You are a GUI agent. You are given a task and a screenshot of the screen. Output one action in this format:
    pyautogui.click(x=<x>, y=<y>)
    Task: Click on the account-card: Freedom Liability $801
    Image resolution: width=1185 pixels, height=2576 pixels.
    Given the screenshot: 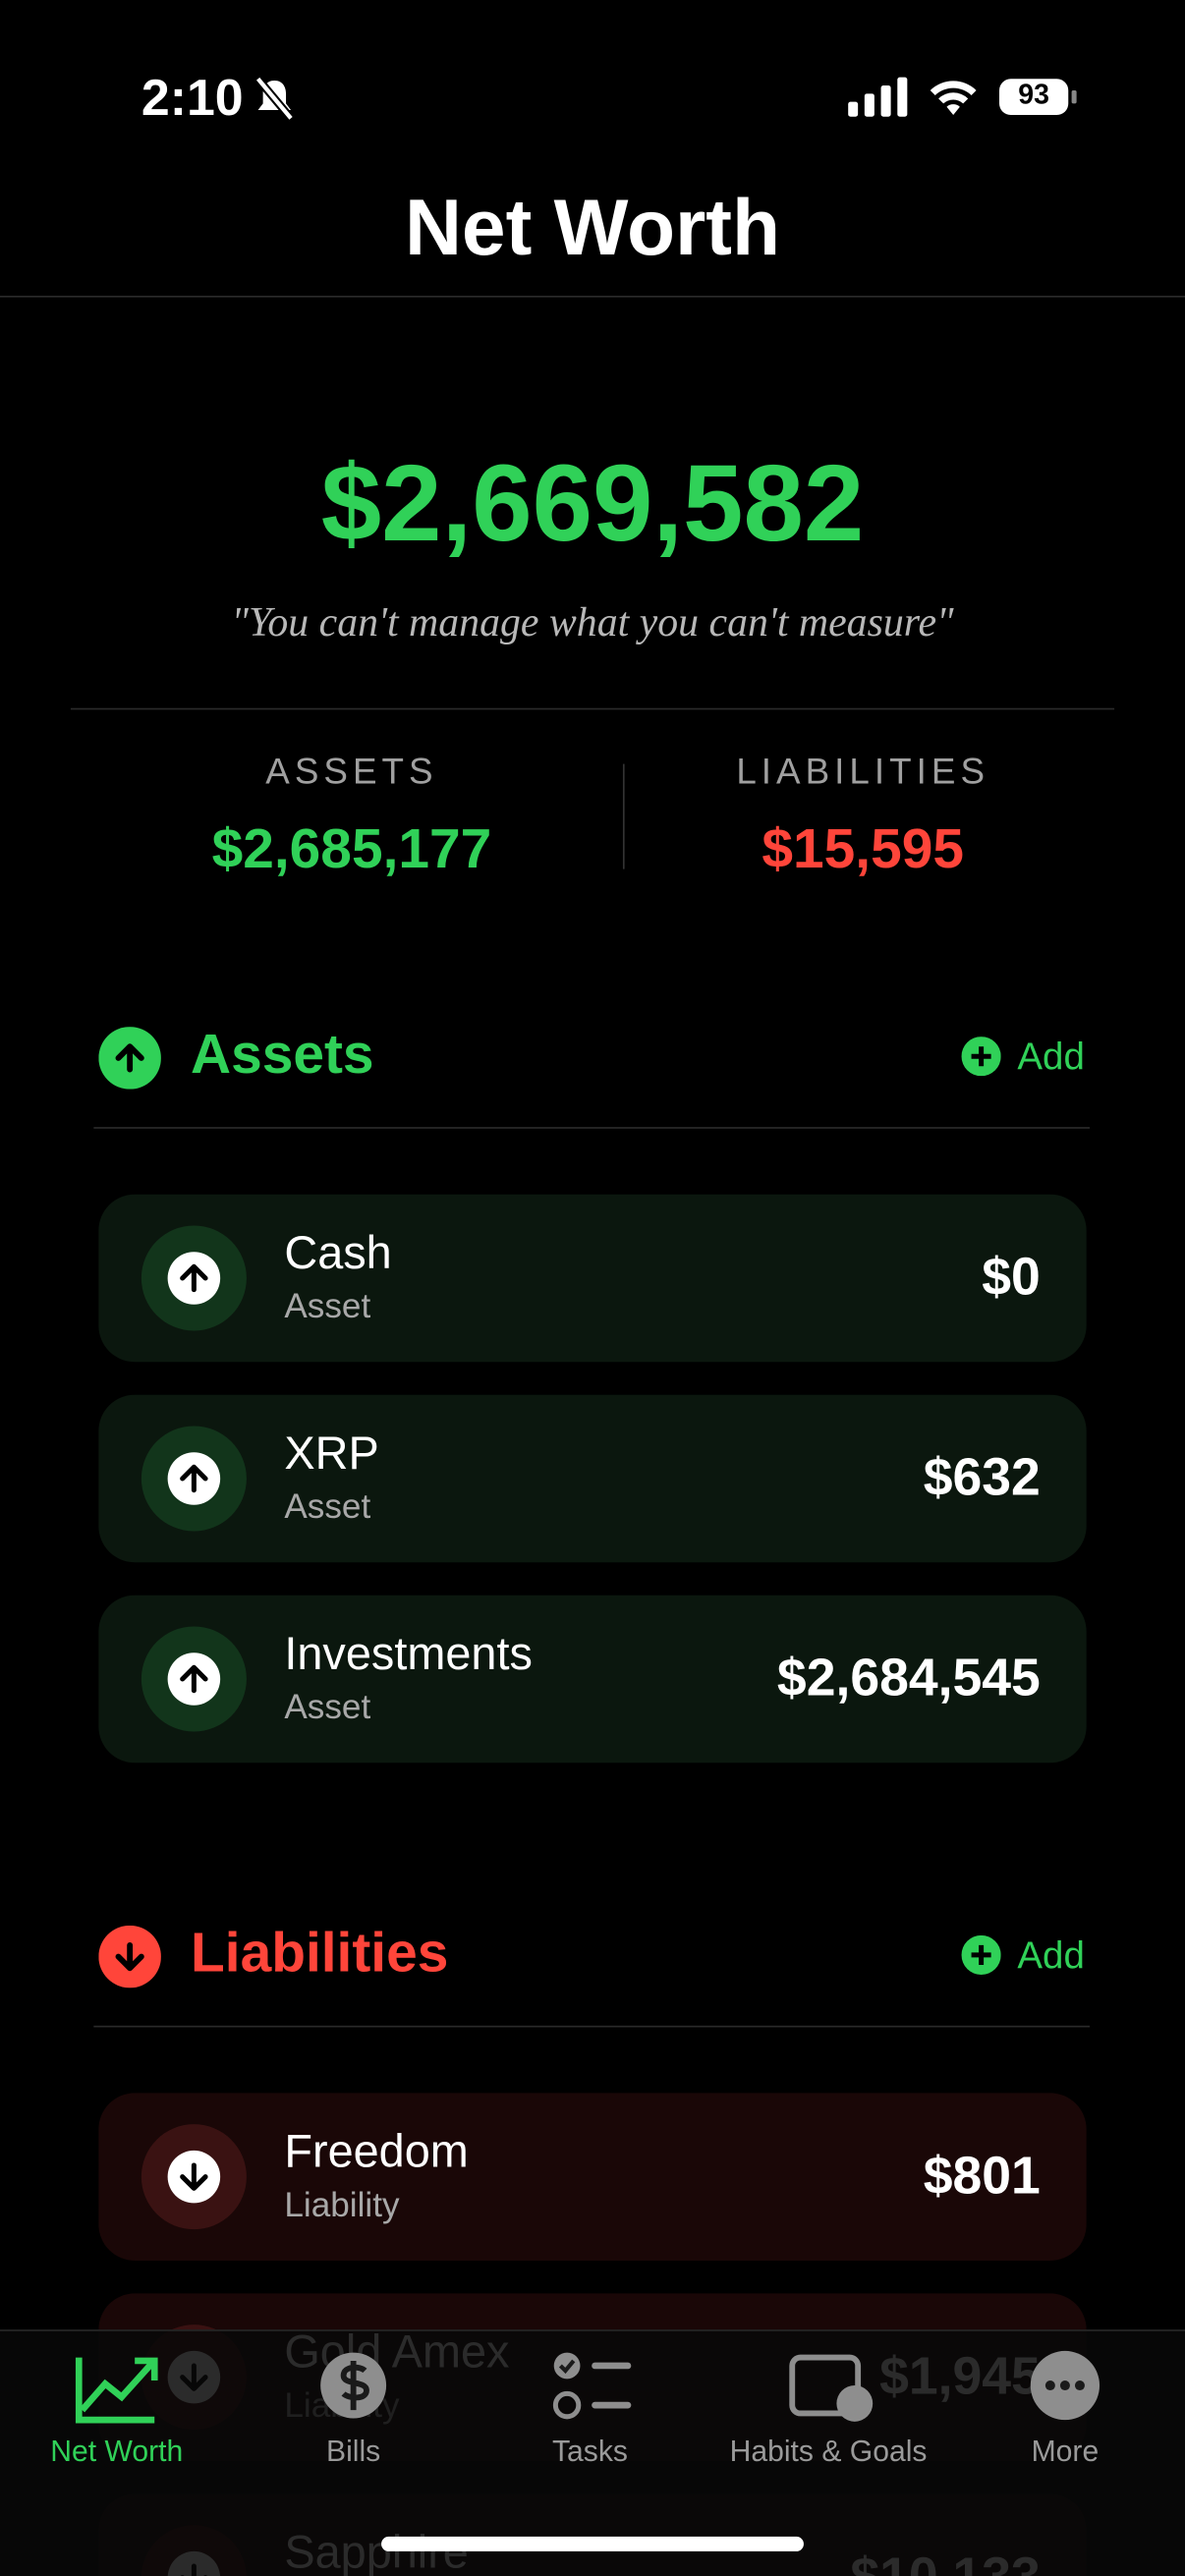 What is the action you would take?
    pyautogui.click(x=592, y=2177)
    